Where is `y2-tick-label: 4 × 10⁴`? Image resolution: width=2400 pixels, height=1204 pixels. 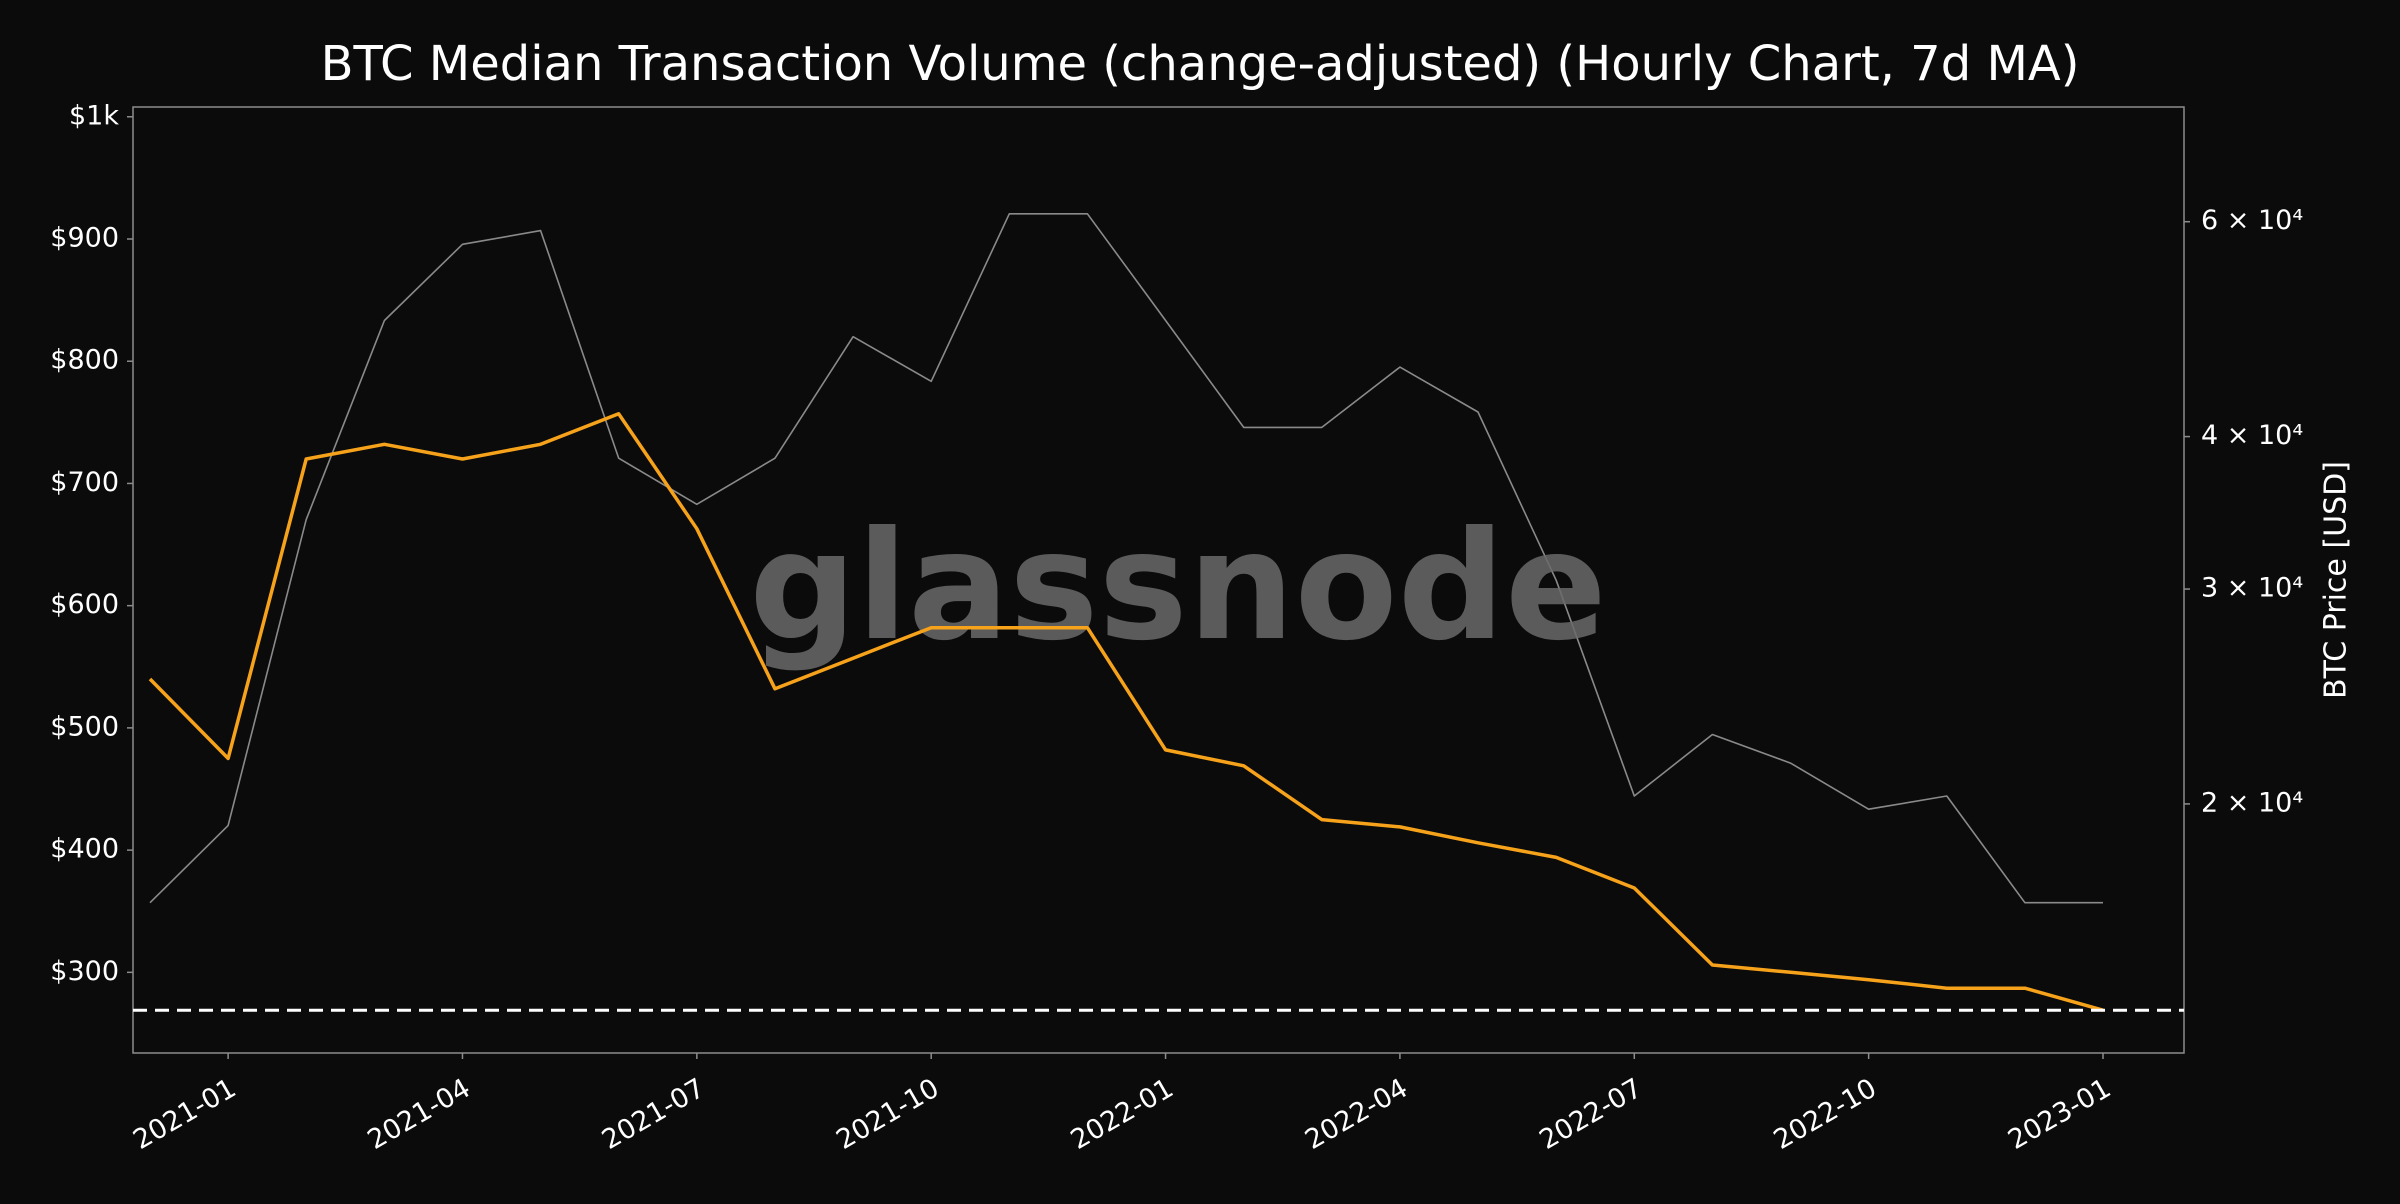
y2-tick-label: 4 × 10⁴ is located at coordinates (2252, 435).